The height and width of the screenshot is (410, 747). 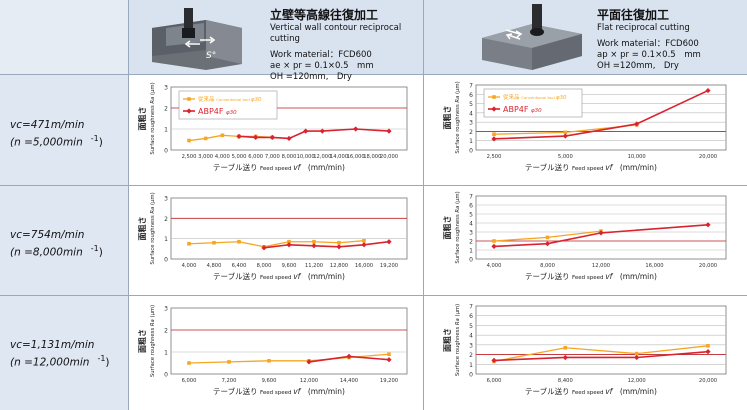 I want to click on x-tick-label: 4,000, so click(x=494, y=266).